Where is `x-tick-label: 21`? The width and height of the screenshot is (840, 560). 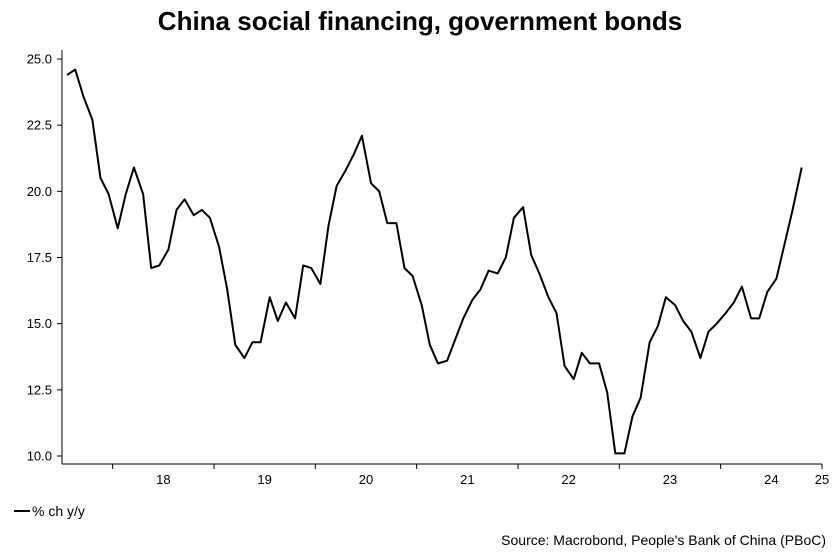
x-tick-label: 21 is located at coordinates (467, 479).